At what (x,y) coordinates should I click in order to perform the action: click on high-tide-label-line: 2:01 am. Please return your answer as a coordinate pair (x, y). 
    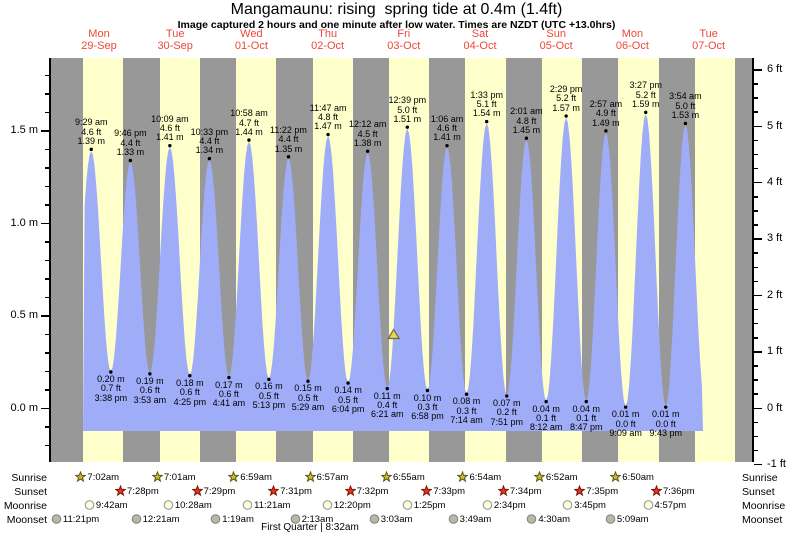
    Looking at the image, I should click on (526, 111).